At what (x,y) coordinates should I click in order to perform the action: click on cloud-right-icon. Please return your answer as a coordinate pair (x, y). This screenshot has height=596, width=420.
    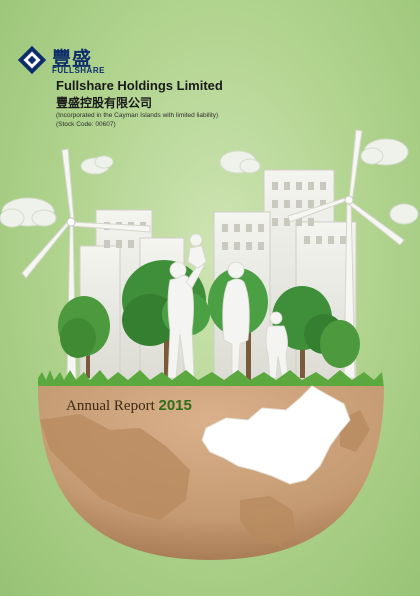
    Looking at the image, I should click on (384, 152).